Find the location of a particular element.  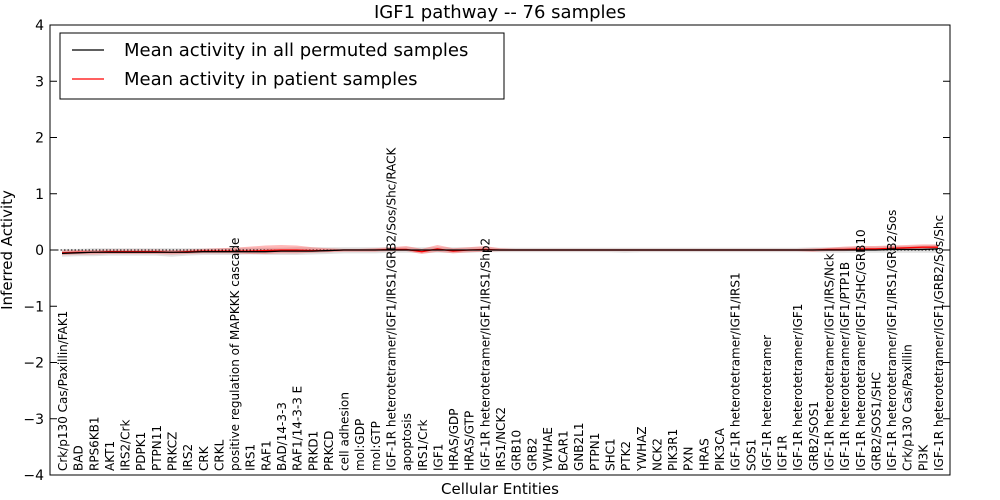

y-tick-label: 4 is located at coordinates (39, 26).